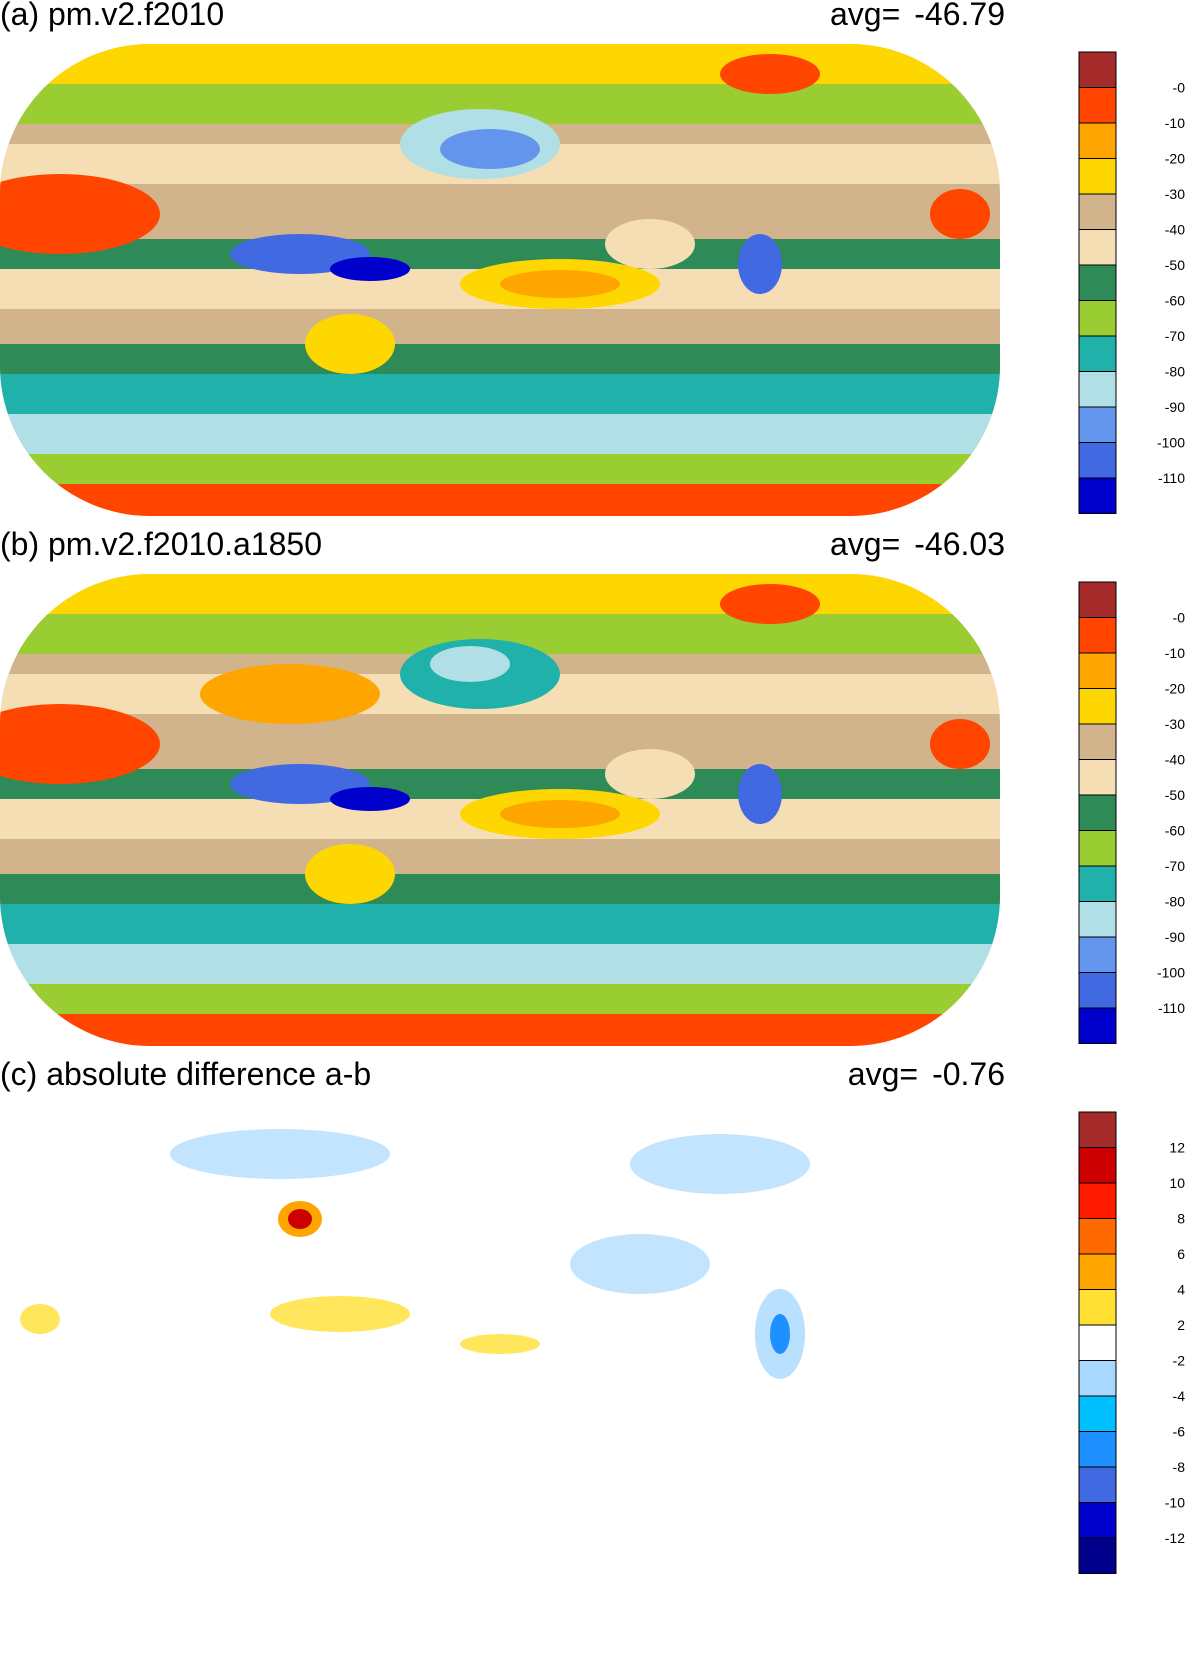 The height and width of the screenshot is (1677, 1191). I want to click on colorbar-label: 6, so click(1181, 1254).